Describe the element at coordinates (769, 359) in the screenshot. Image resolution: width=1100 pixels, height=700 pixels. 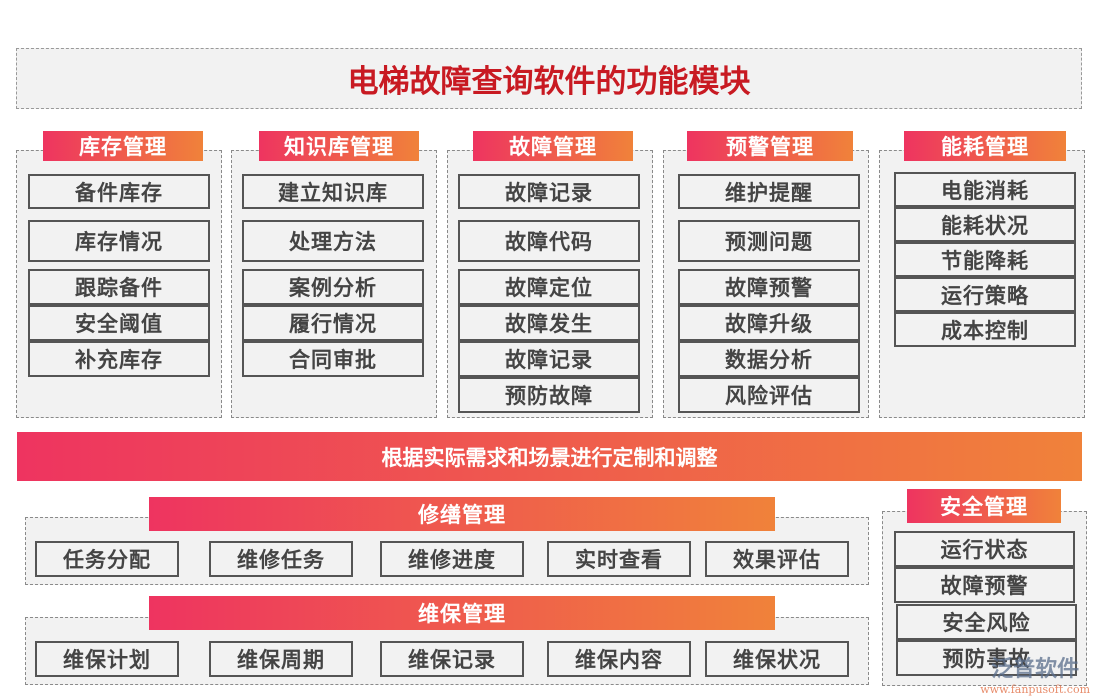
I see `module-item: 数据分析` at that location.